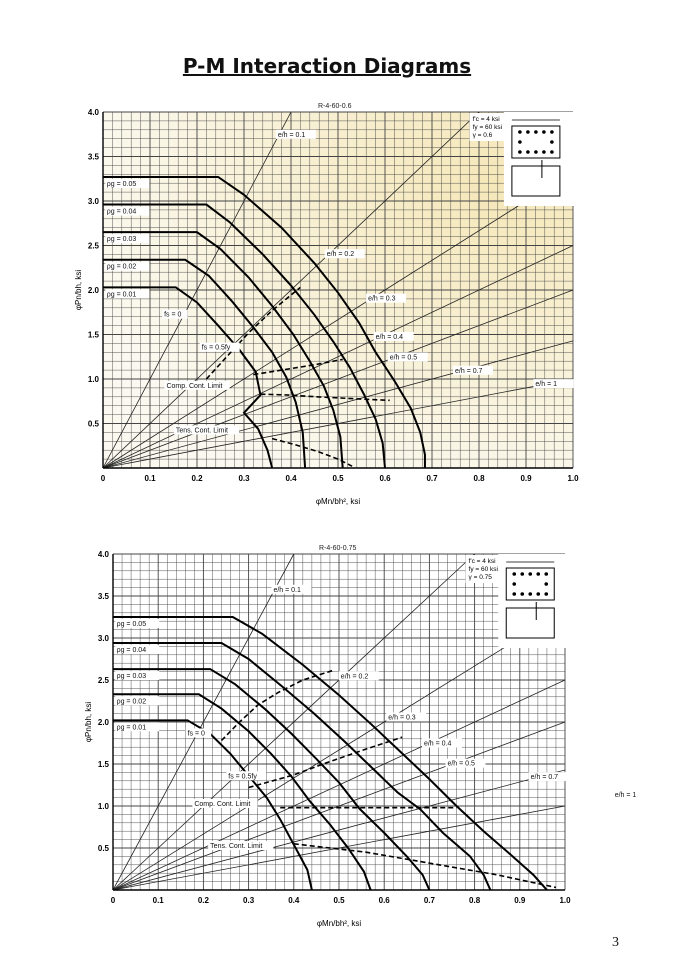 The image size is (686, 968). I want to click on y-tick-label: 3.0, so click(94, 201).